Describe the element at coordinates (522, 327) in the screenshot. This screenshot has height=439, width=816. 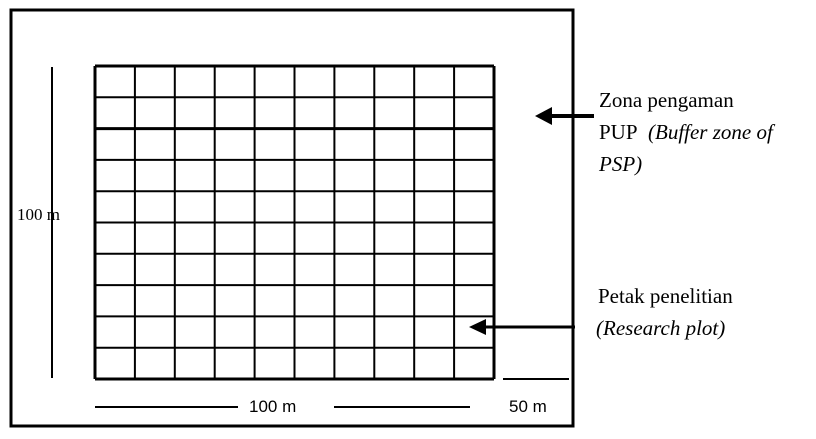
I see `research-plot-arrow` at that location.